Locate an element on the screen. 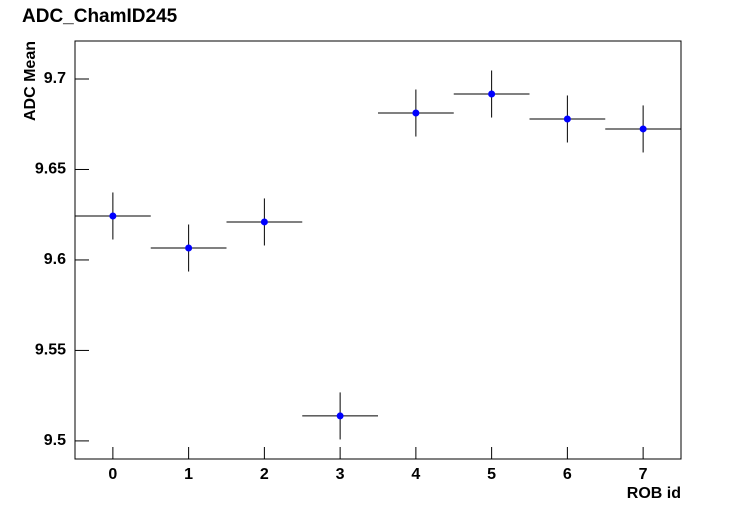 This screenshot has width=756, height=511. y-tick-label: 9.55 is located at coordinates (50, 350).